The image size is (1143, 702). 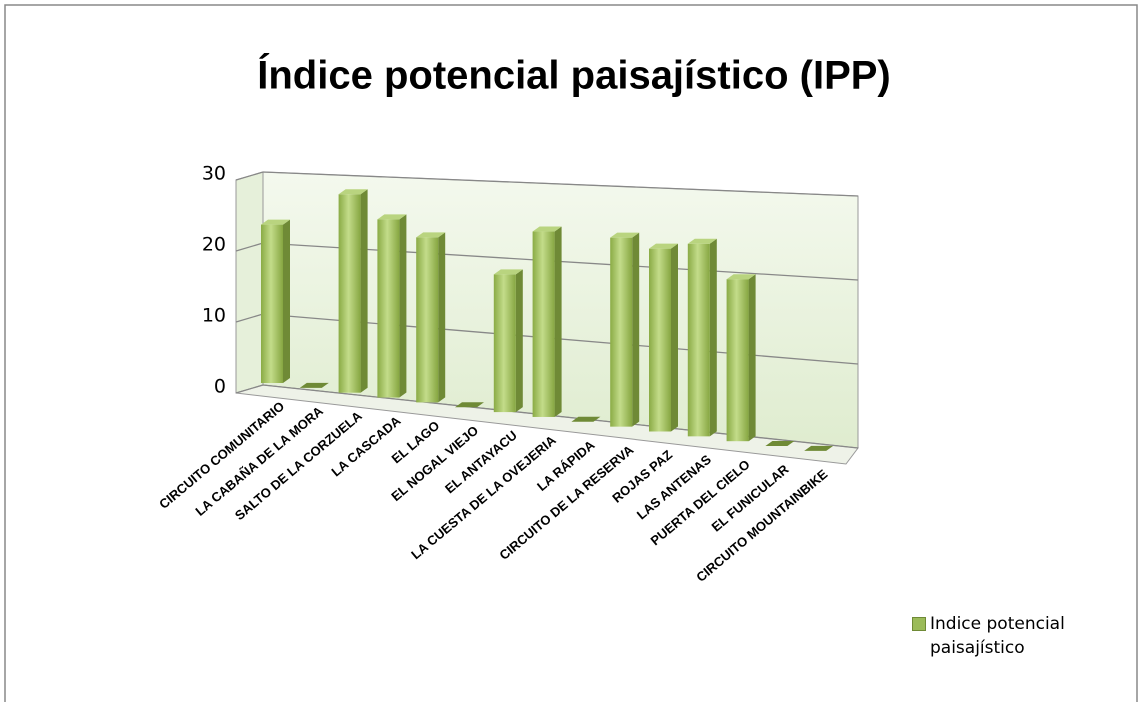 I want to click on y-tick-label: 0, so click(x=220, y=387).